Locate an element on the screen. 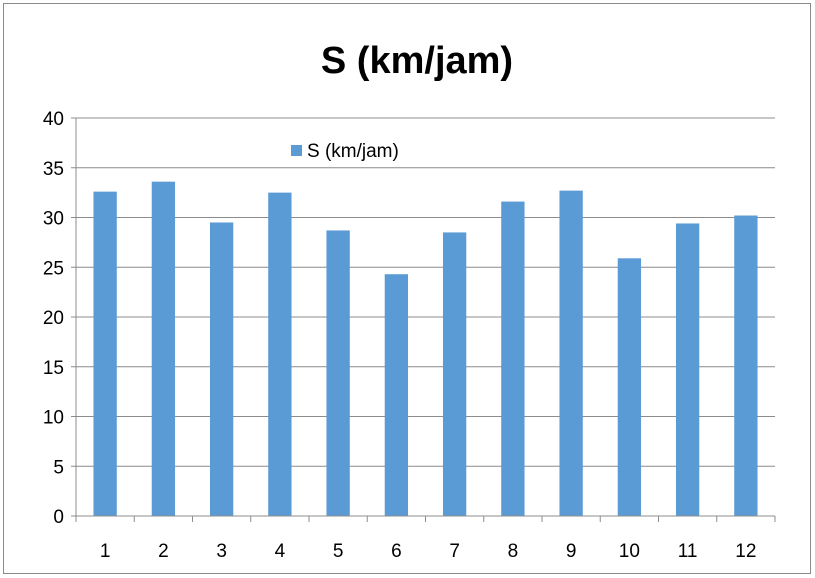 Image resolution: width=815 pixels, height=578 pixels. x-axis-ticks: 1 2 3 4 5 6 7 8 9 10 11 12 is located at coordinates (428, 551).